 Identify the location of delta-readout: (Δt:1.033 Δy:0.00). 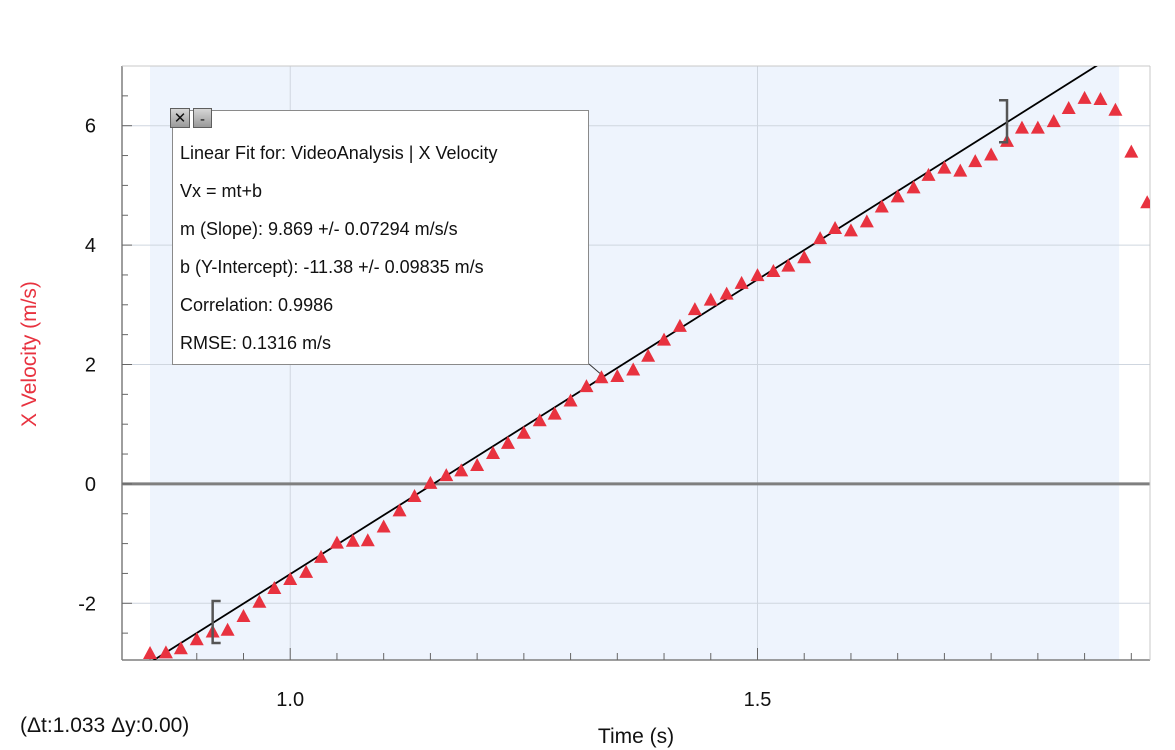
(105, 725).